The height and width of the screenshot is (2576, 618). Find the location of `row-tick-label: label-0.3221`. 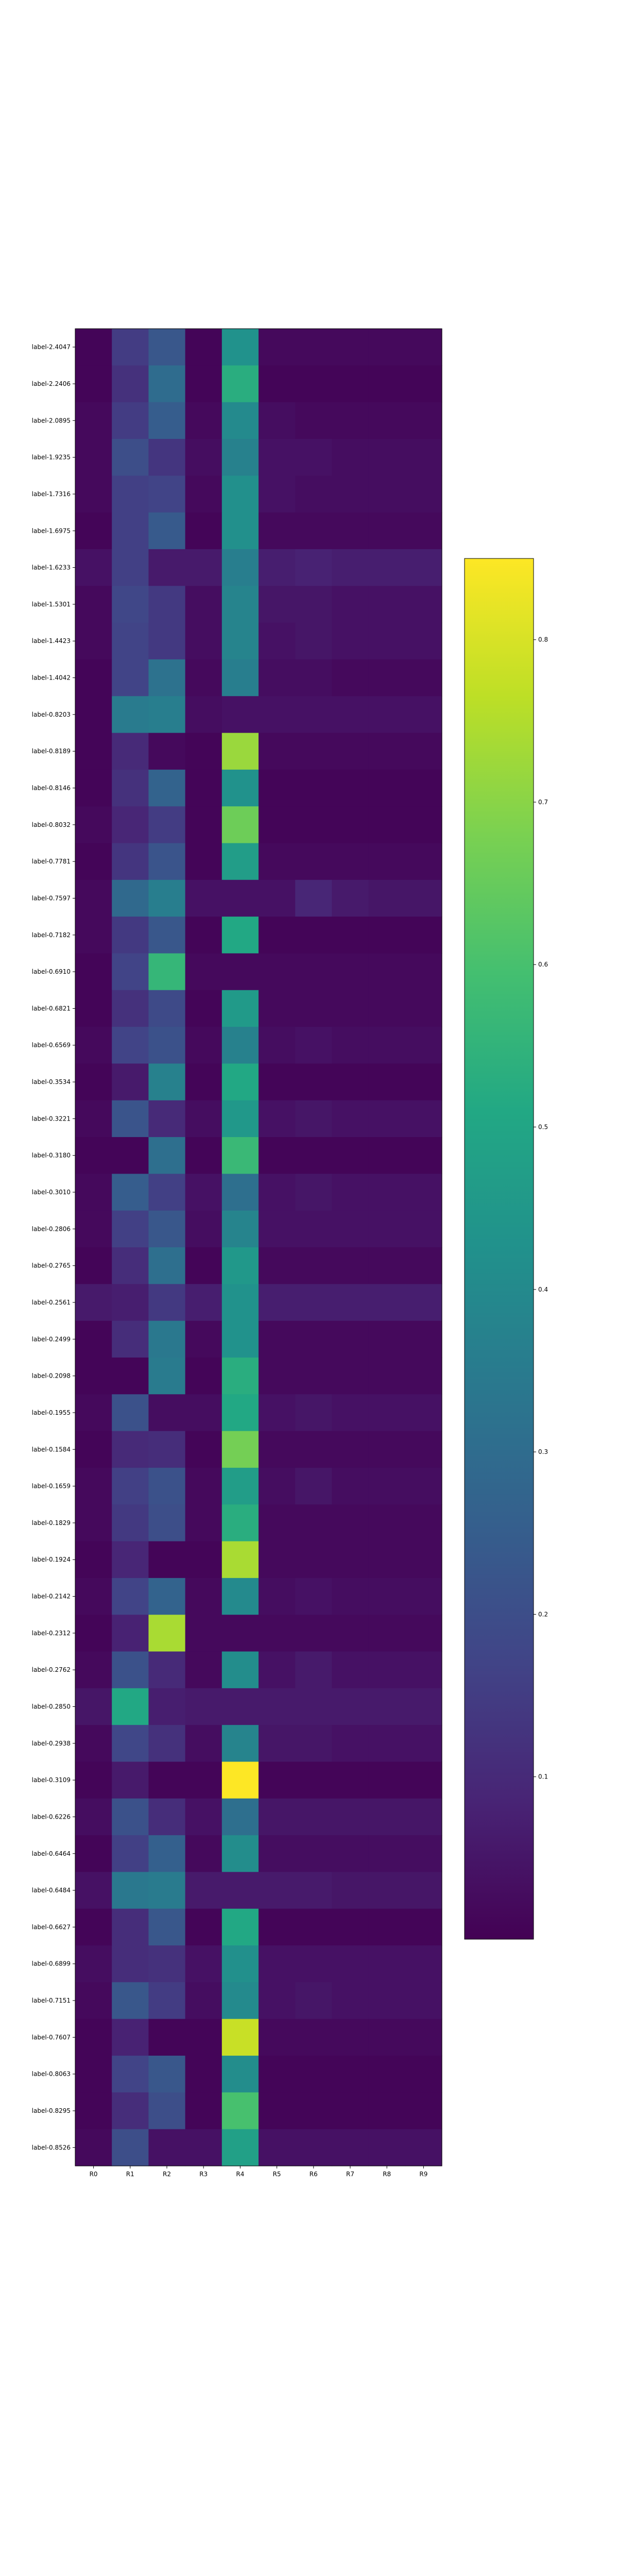

row-tick-label: label-0.3221 is located at coordinates (51, 1119).